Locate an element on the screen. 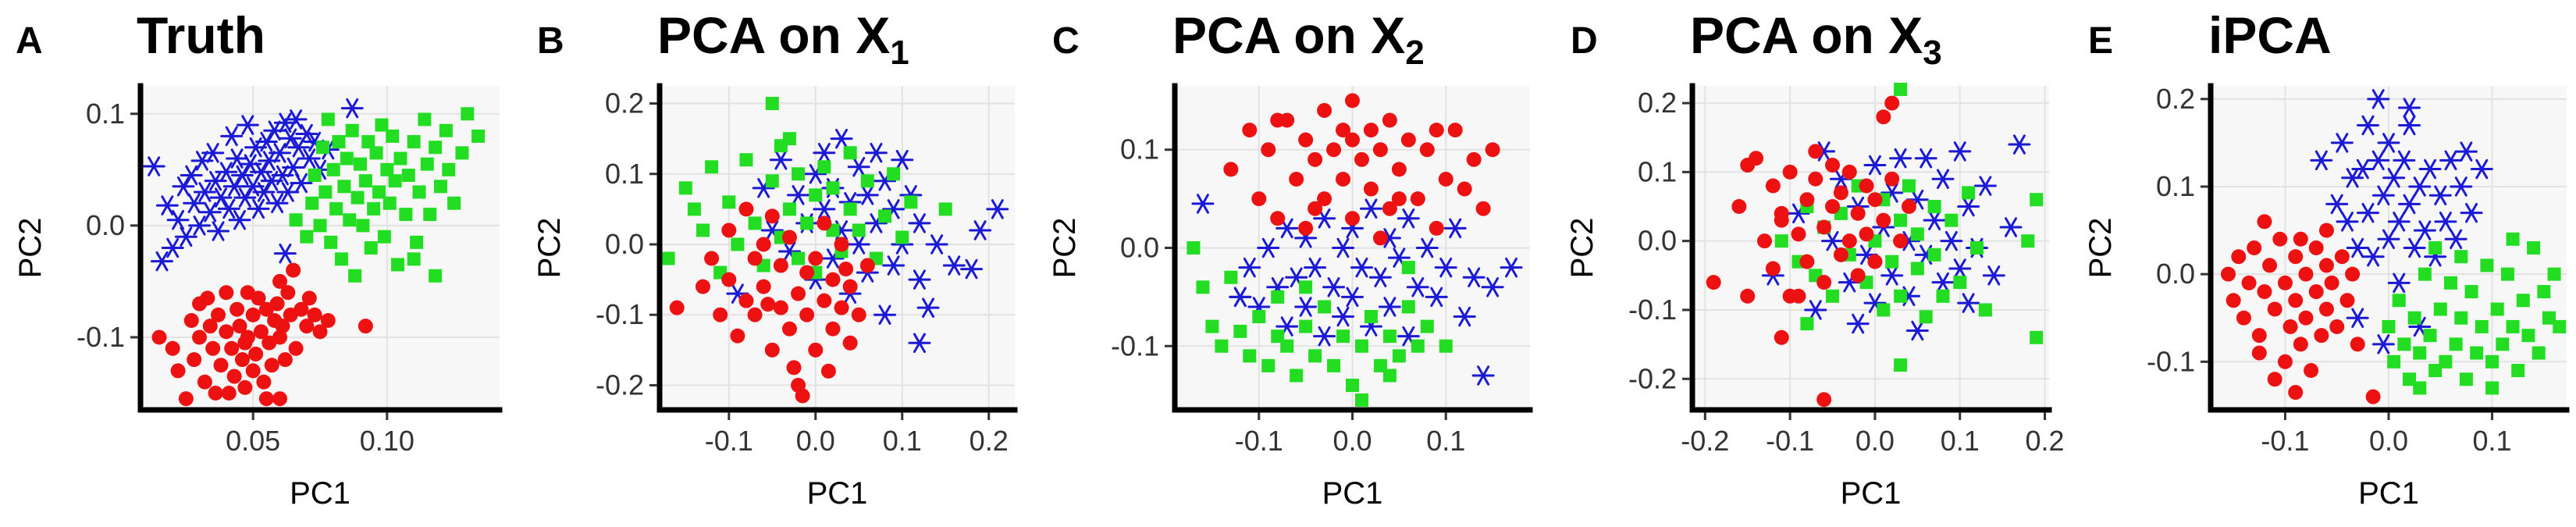 The height and width of the screenshot is (527, 2576). point-asterisk-s1-p29 is located at coordinates (1427, 247).